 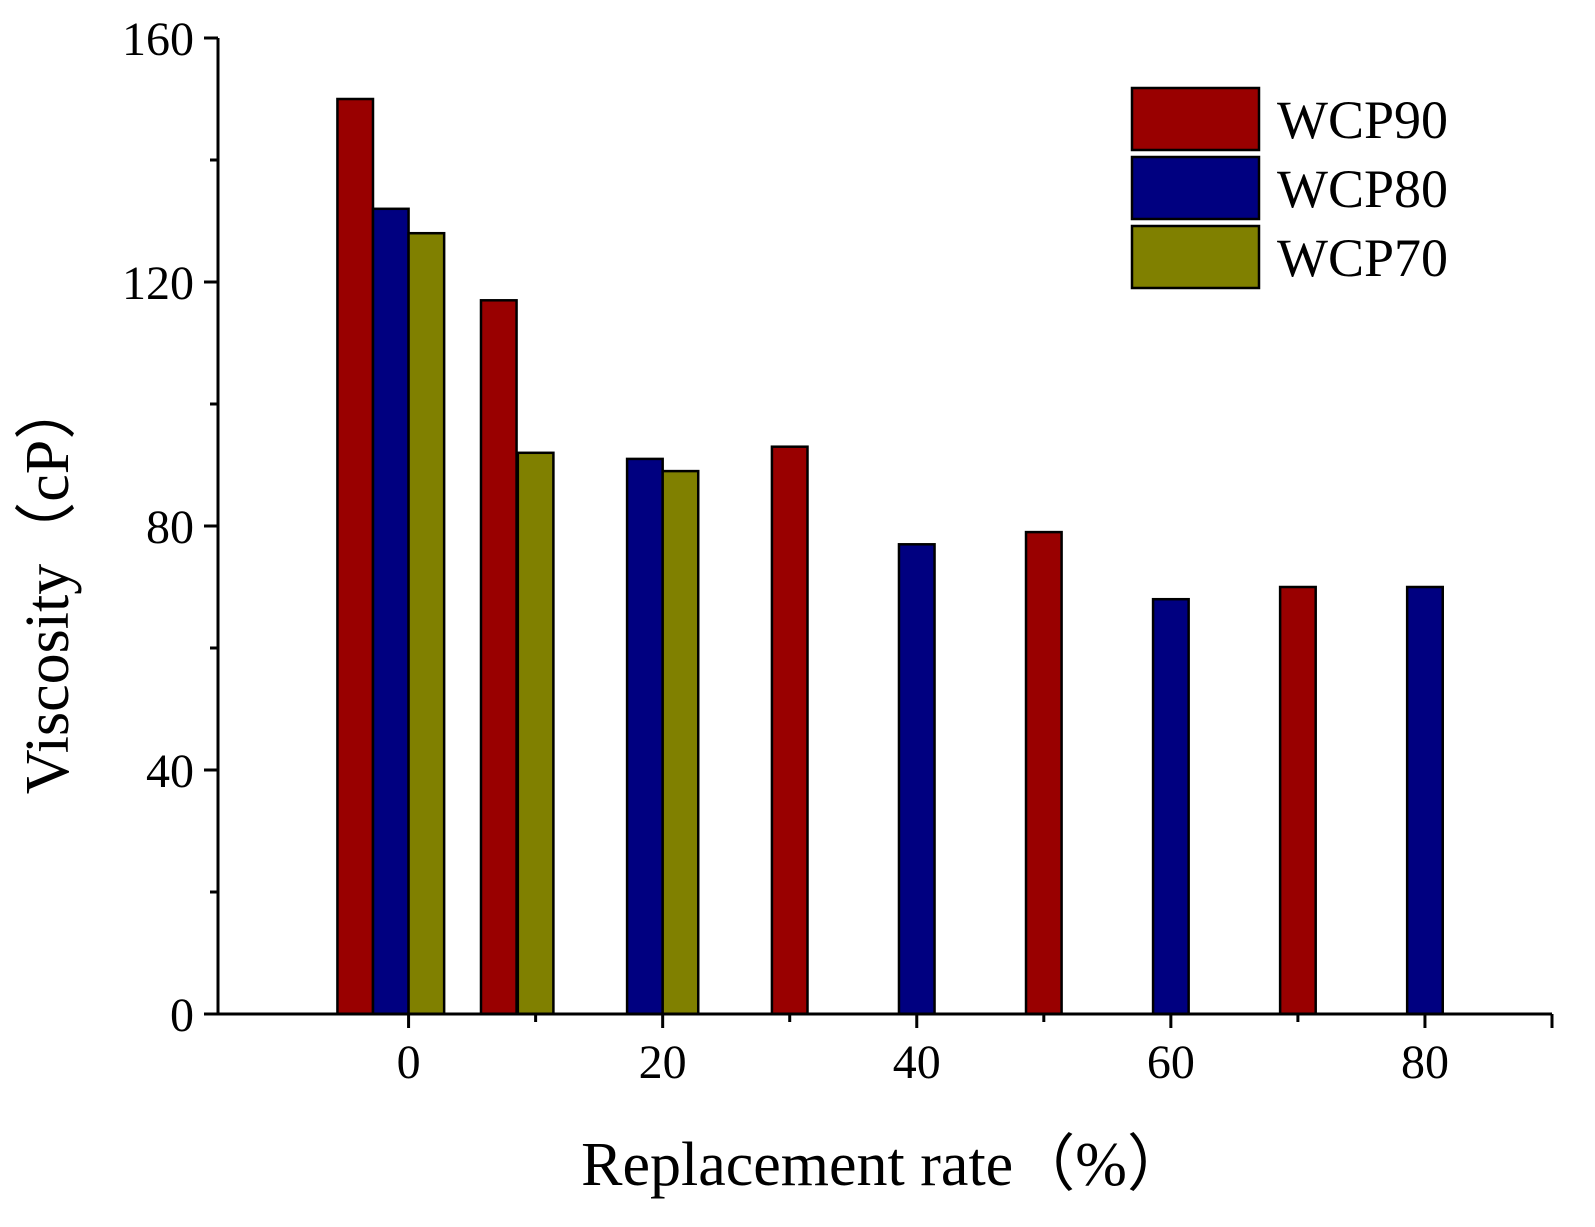 I want to click on legend-label-wcp70: WCP70, so click(x=1362, y=258).